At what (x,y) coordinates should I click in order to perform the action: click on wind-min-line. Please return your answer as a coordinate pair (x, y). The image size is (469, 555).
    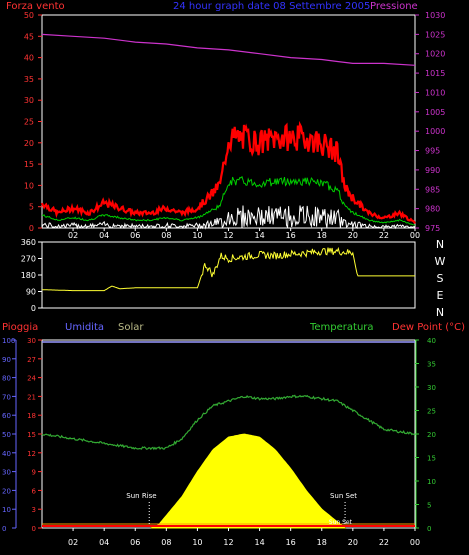
    Looking at the image, I should click on (228, 217).